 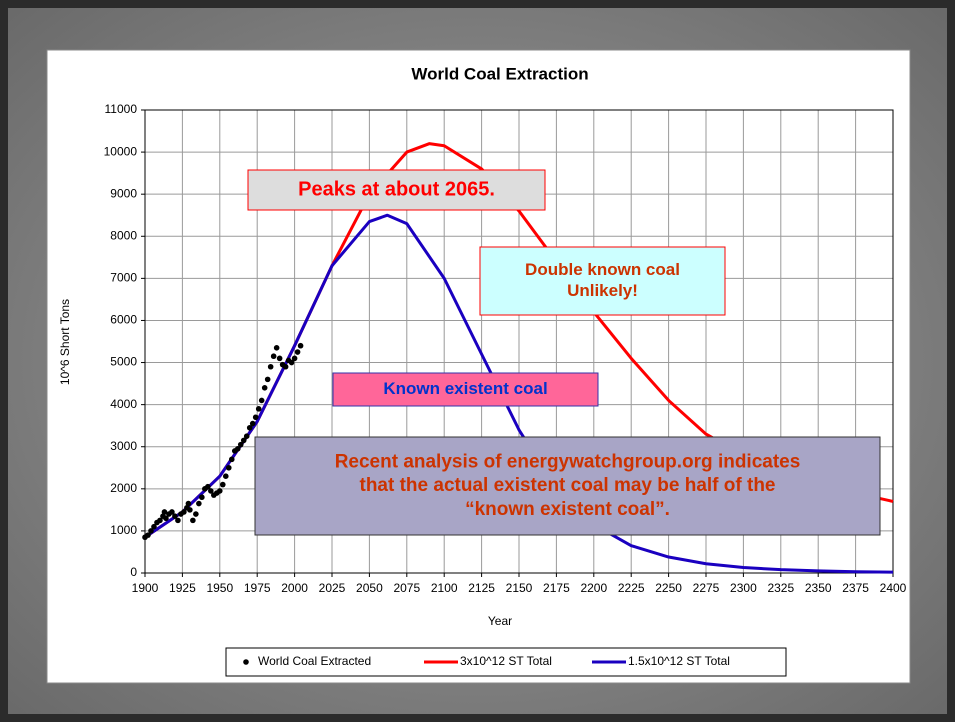 What do you see at coordinates (679, 661) in the screenshot?
I see `legend-label: 1.5x10^12 ST Total` at bounding box center [679, 661].